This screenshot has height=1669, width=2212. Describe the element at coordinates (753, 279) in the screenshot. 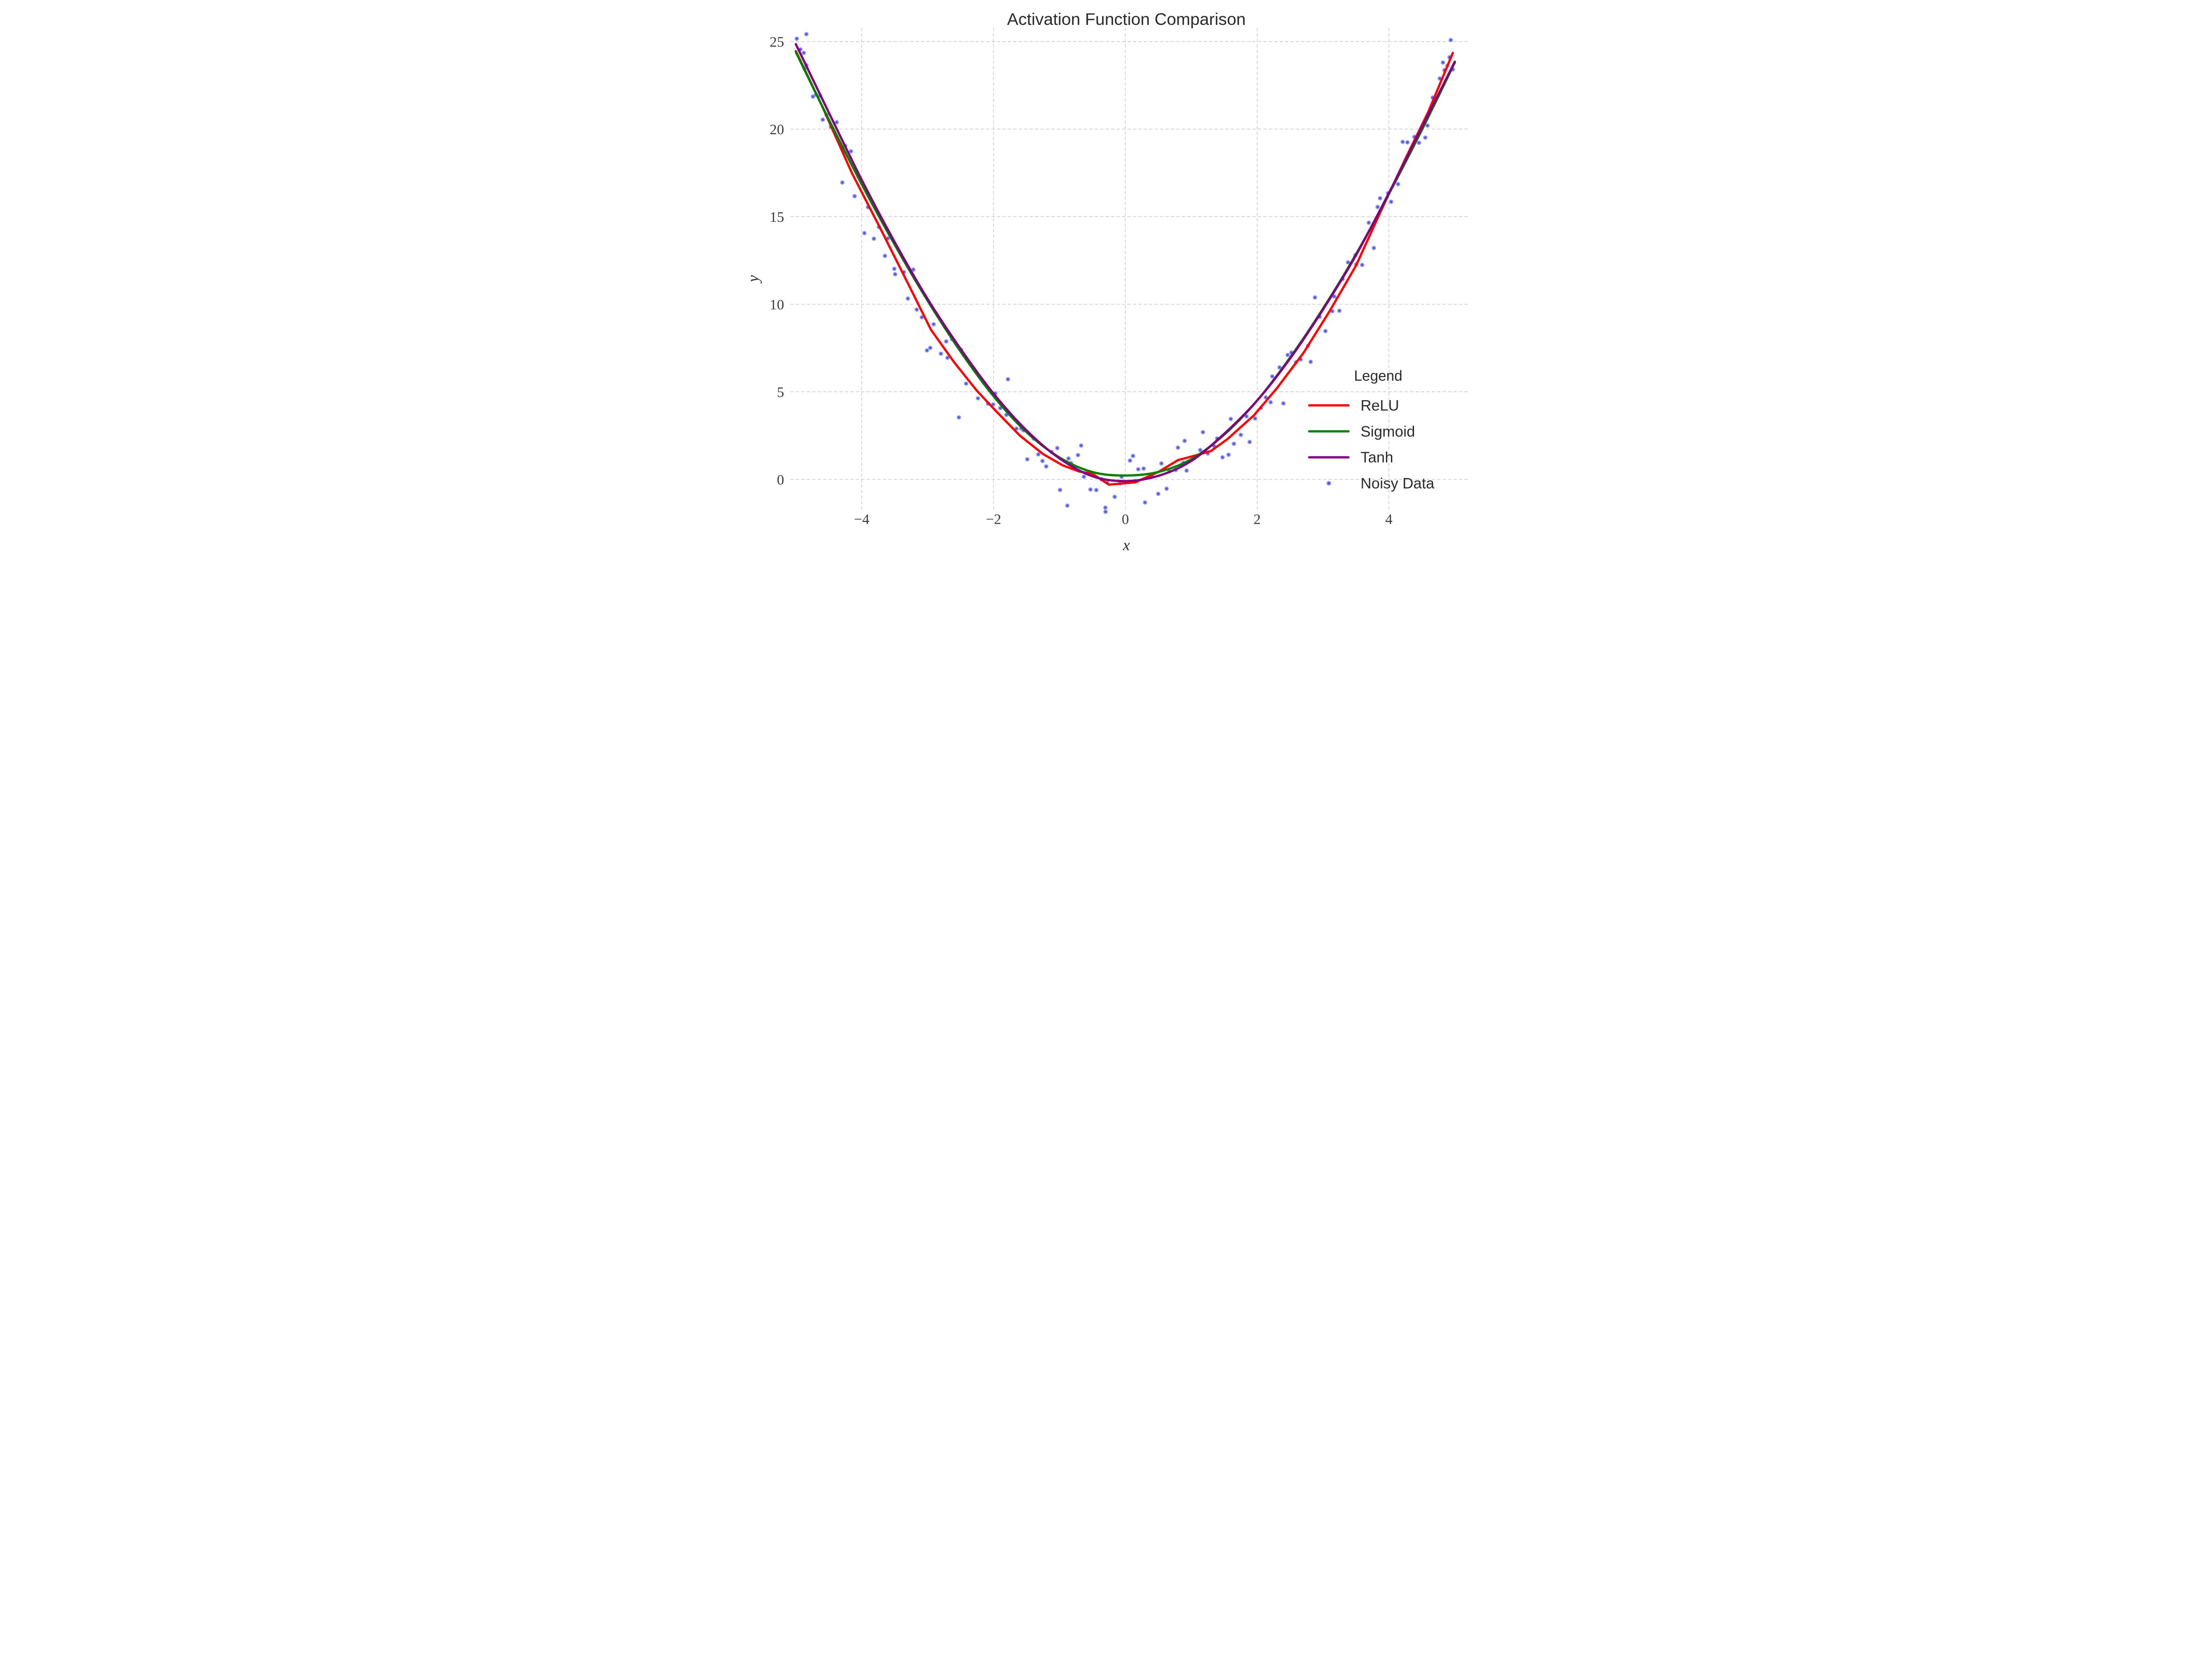

I see `y-axis-label: y` at that location.